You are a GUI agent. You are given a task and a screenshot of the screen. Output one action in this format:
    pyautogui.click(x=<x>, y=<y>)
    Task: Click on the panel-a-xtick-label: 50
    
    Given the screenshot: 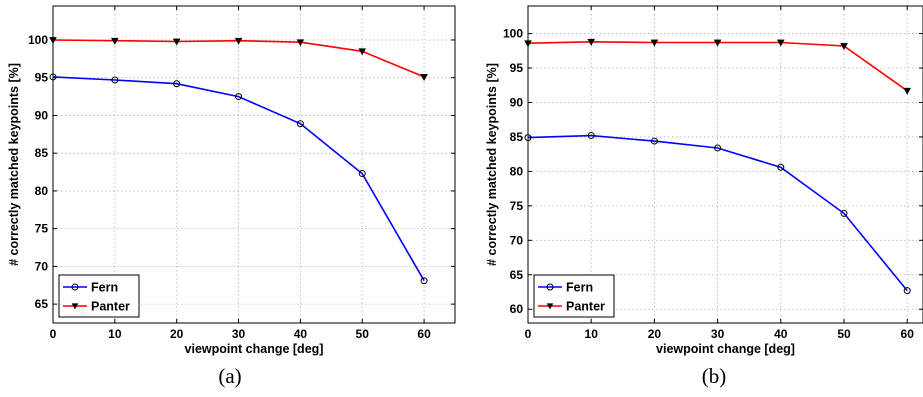 What is the action you would take?
    pyautogui.click(x=363, y=334)
    